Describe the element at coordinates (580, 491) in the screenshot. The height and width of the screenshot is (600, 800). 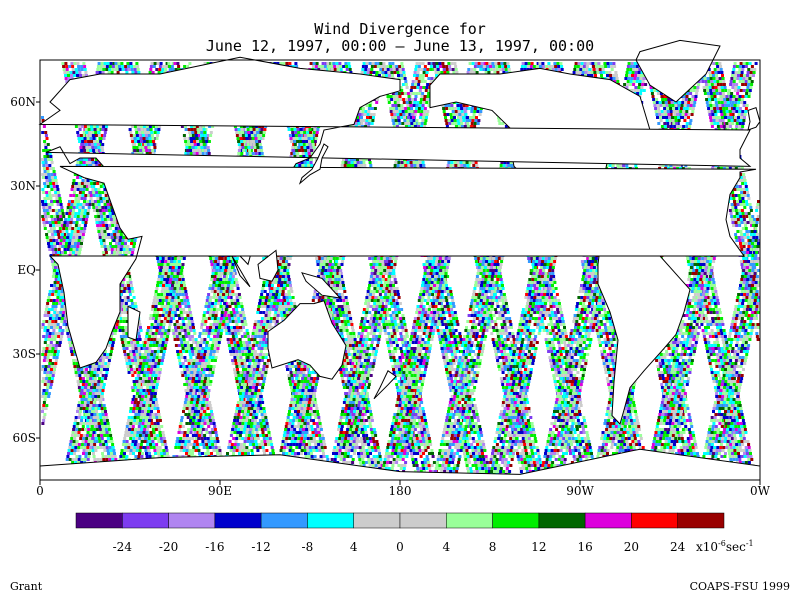
I see `x-tick-label: 90W` at that location.